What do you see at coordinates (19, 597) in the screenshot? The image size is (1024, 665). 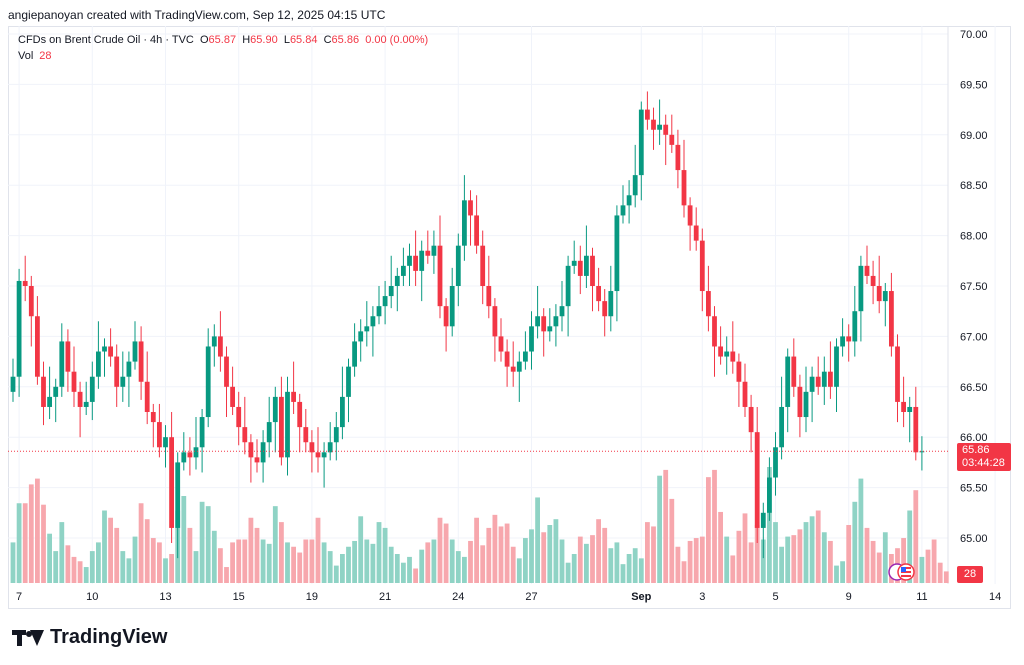 I see `time-axis-label: 7` at bounding box center [19, 597].